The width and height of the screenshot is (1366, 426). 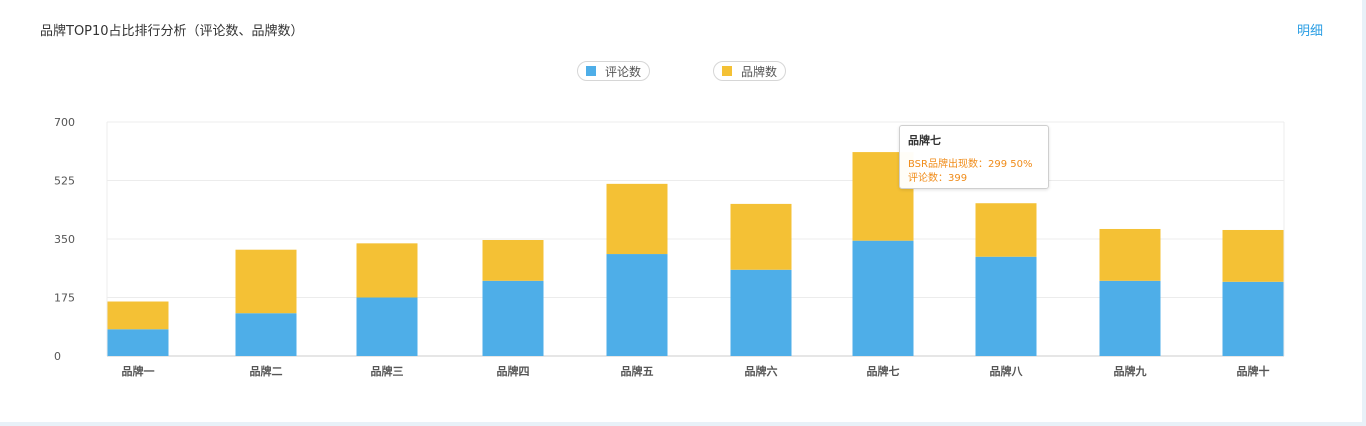 What do you see at coordinates (938, 178) in the screenshot?
I see `tooltip-line-comment-count: 评论数：399` at bounding box center [938, 178].